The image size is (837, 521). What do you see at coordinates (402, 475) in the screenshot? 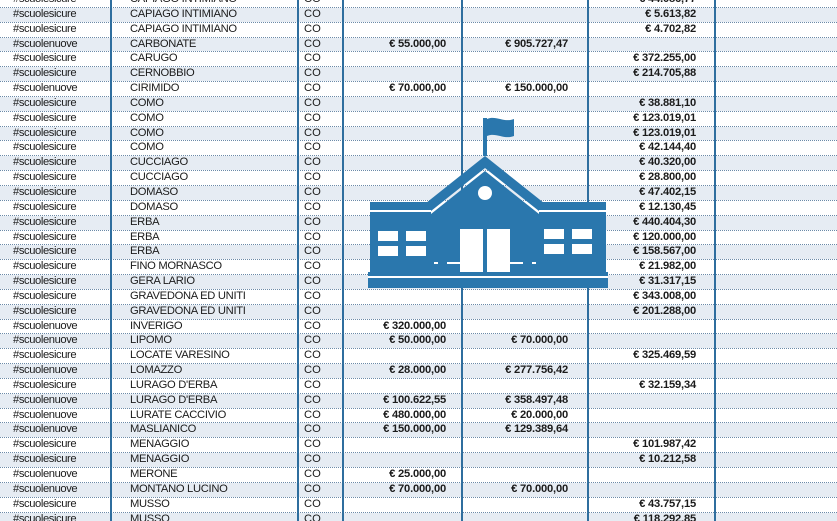
I see `row-amount-a: € 25.000,00` at bounding box center [402, 475].